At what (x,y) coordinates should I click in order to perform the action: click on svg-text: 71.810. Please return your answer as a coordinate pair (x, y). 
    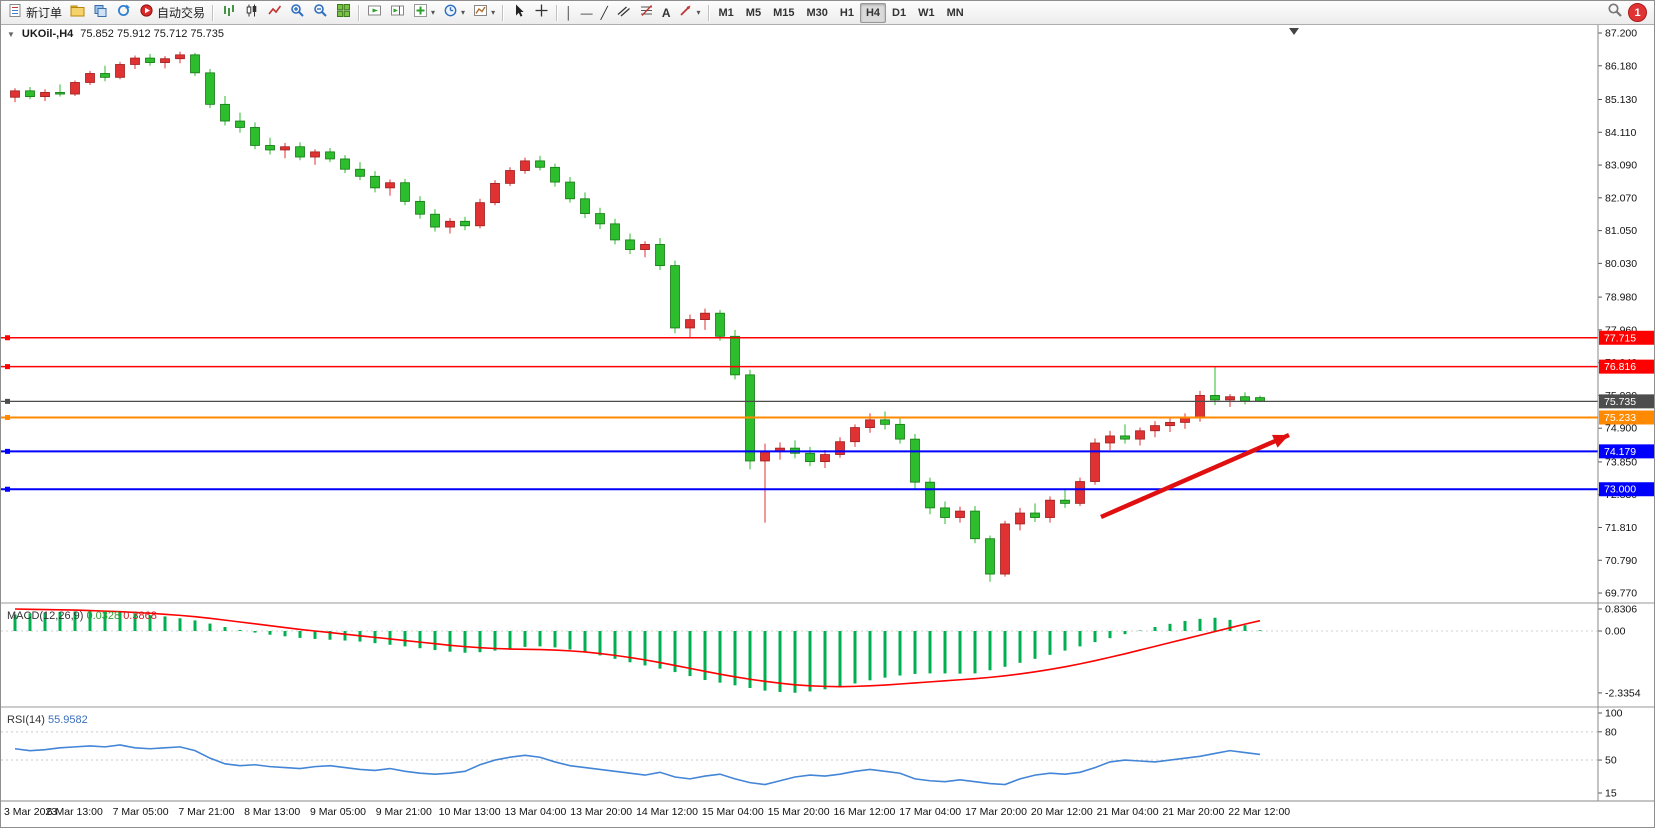
    Looking at the image, I should click on (1621, 528).